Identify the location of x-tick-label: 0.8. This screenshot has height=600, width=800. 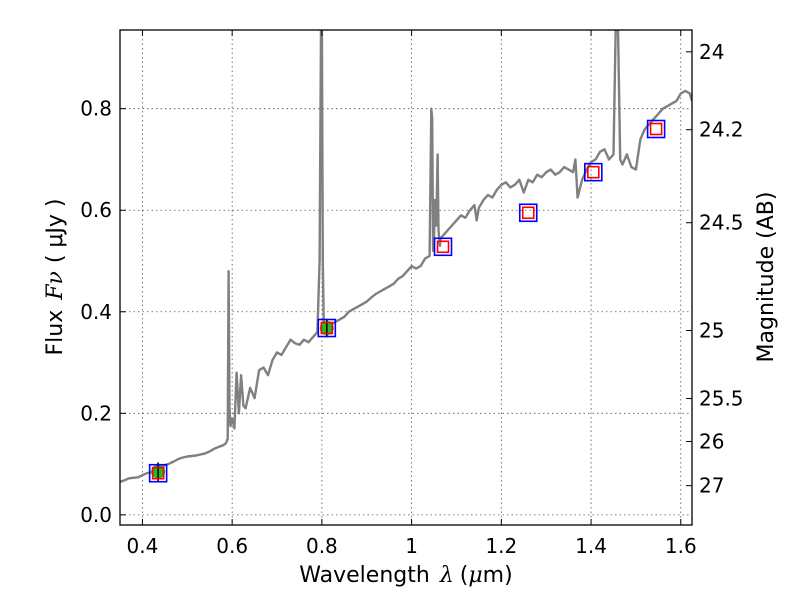
(322, 546).